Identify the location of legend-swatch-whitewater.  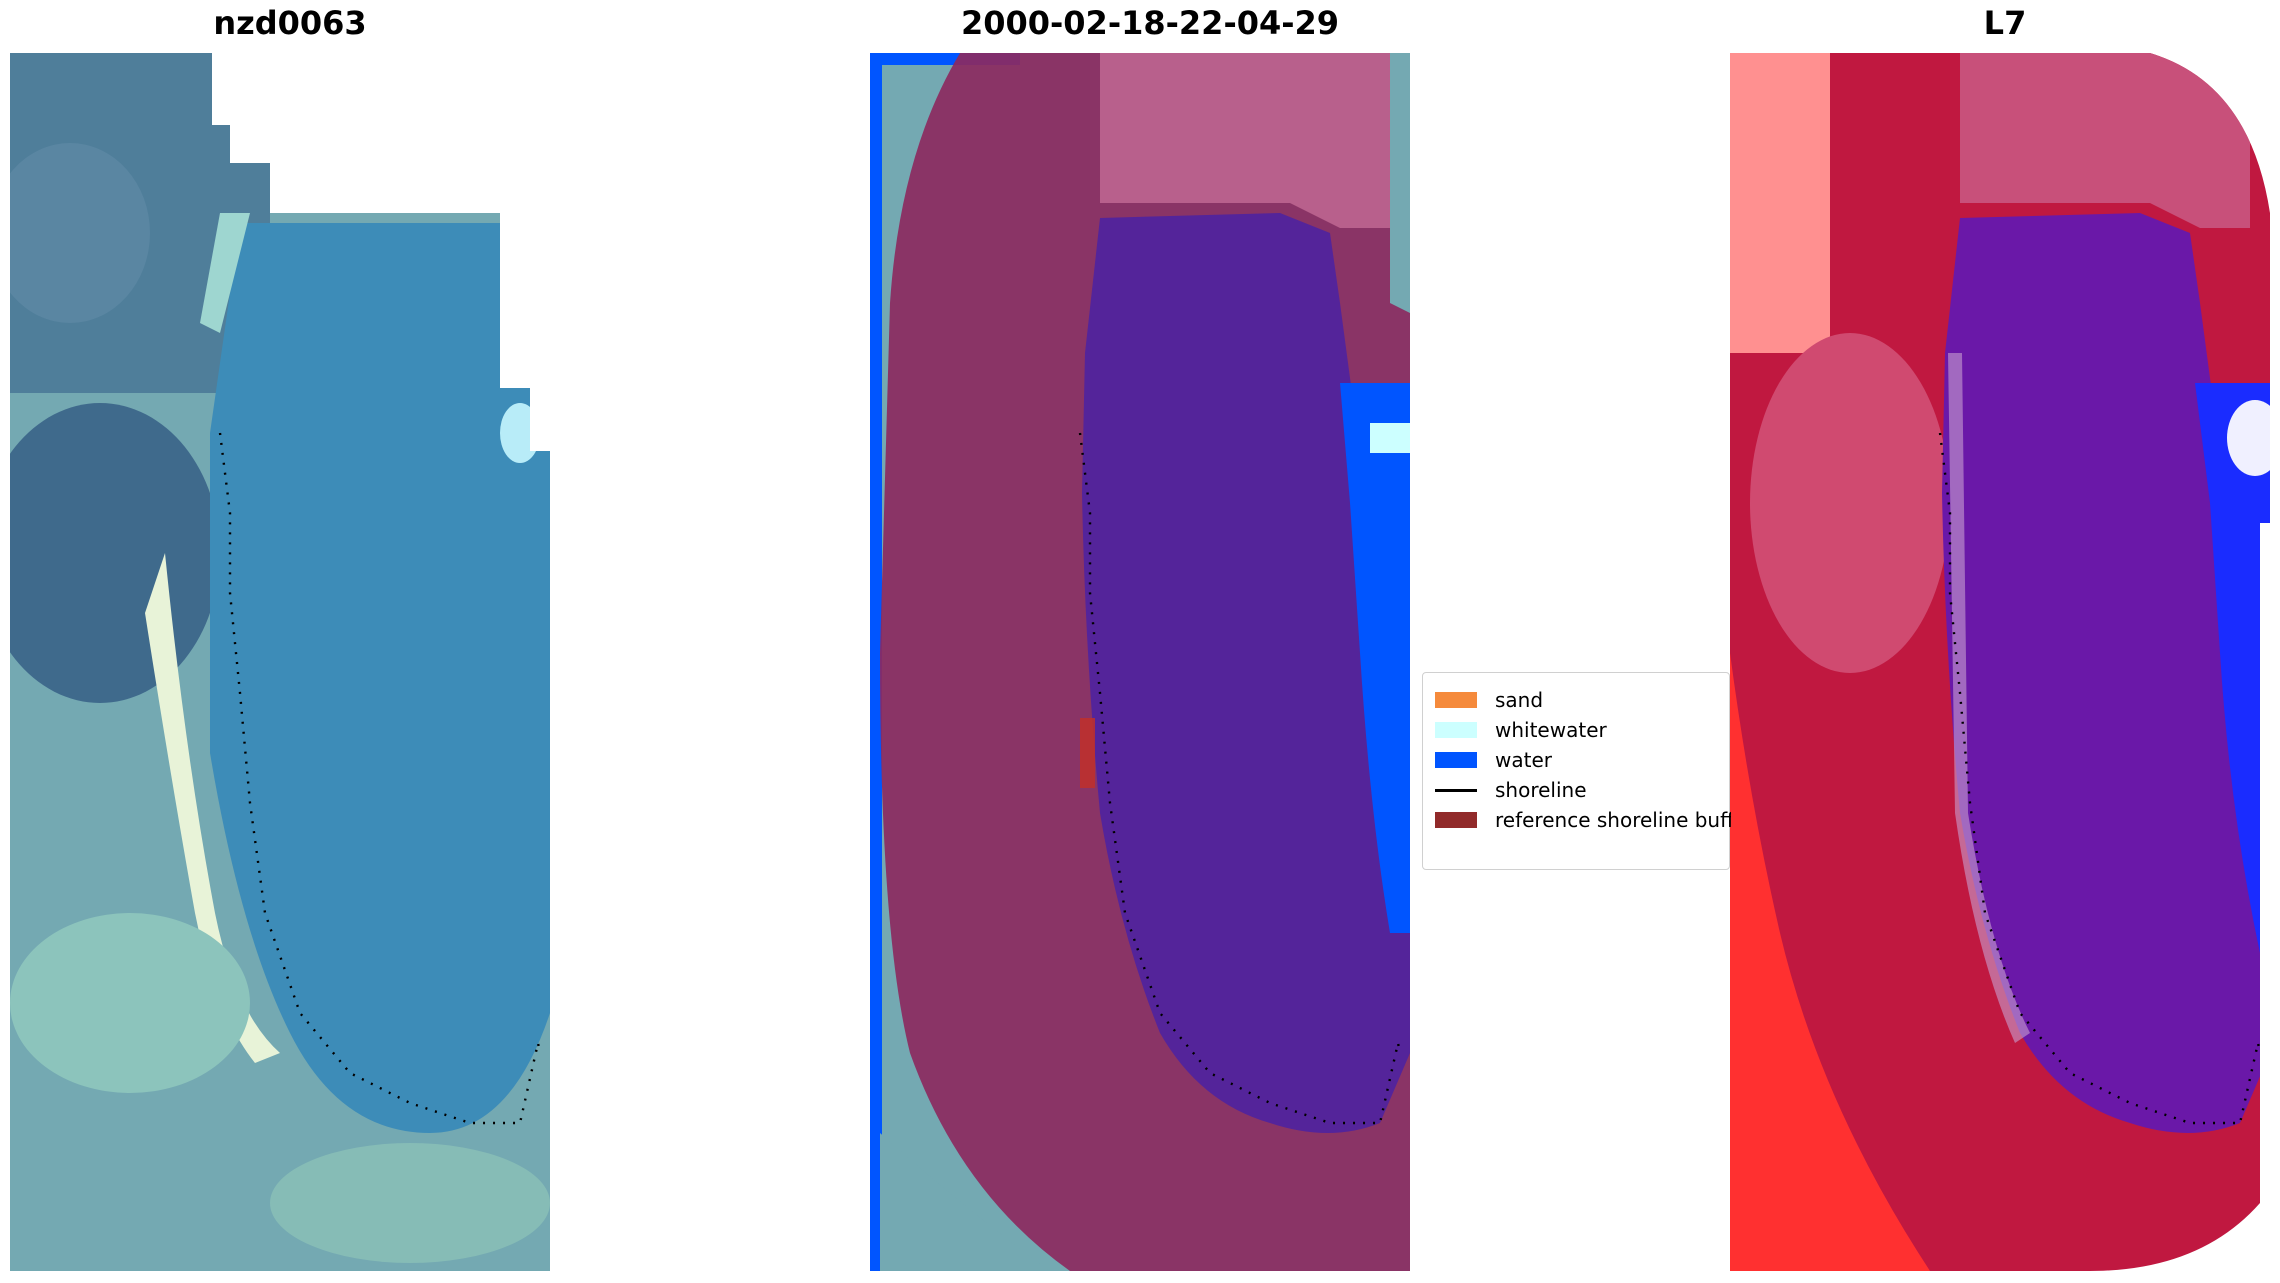
(1456, 730).